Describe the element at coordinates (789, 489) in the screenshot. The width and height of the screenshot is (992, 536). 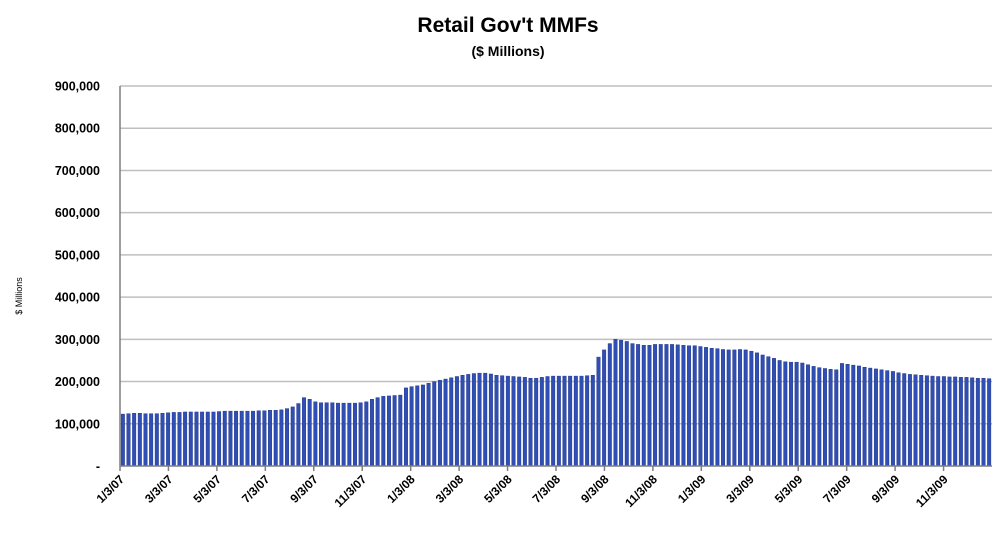
I see `x-tick-label-14: 5/3/09` at that location.